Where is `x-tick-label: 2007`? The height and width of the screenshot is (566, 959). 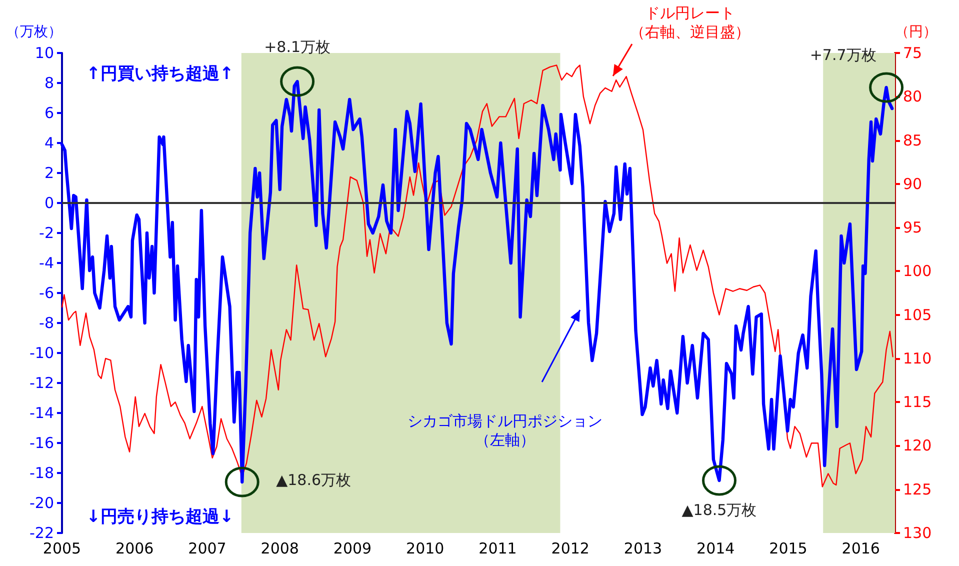
x-tick-label: 2007 is located at coordinates (207, 549).